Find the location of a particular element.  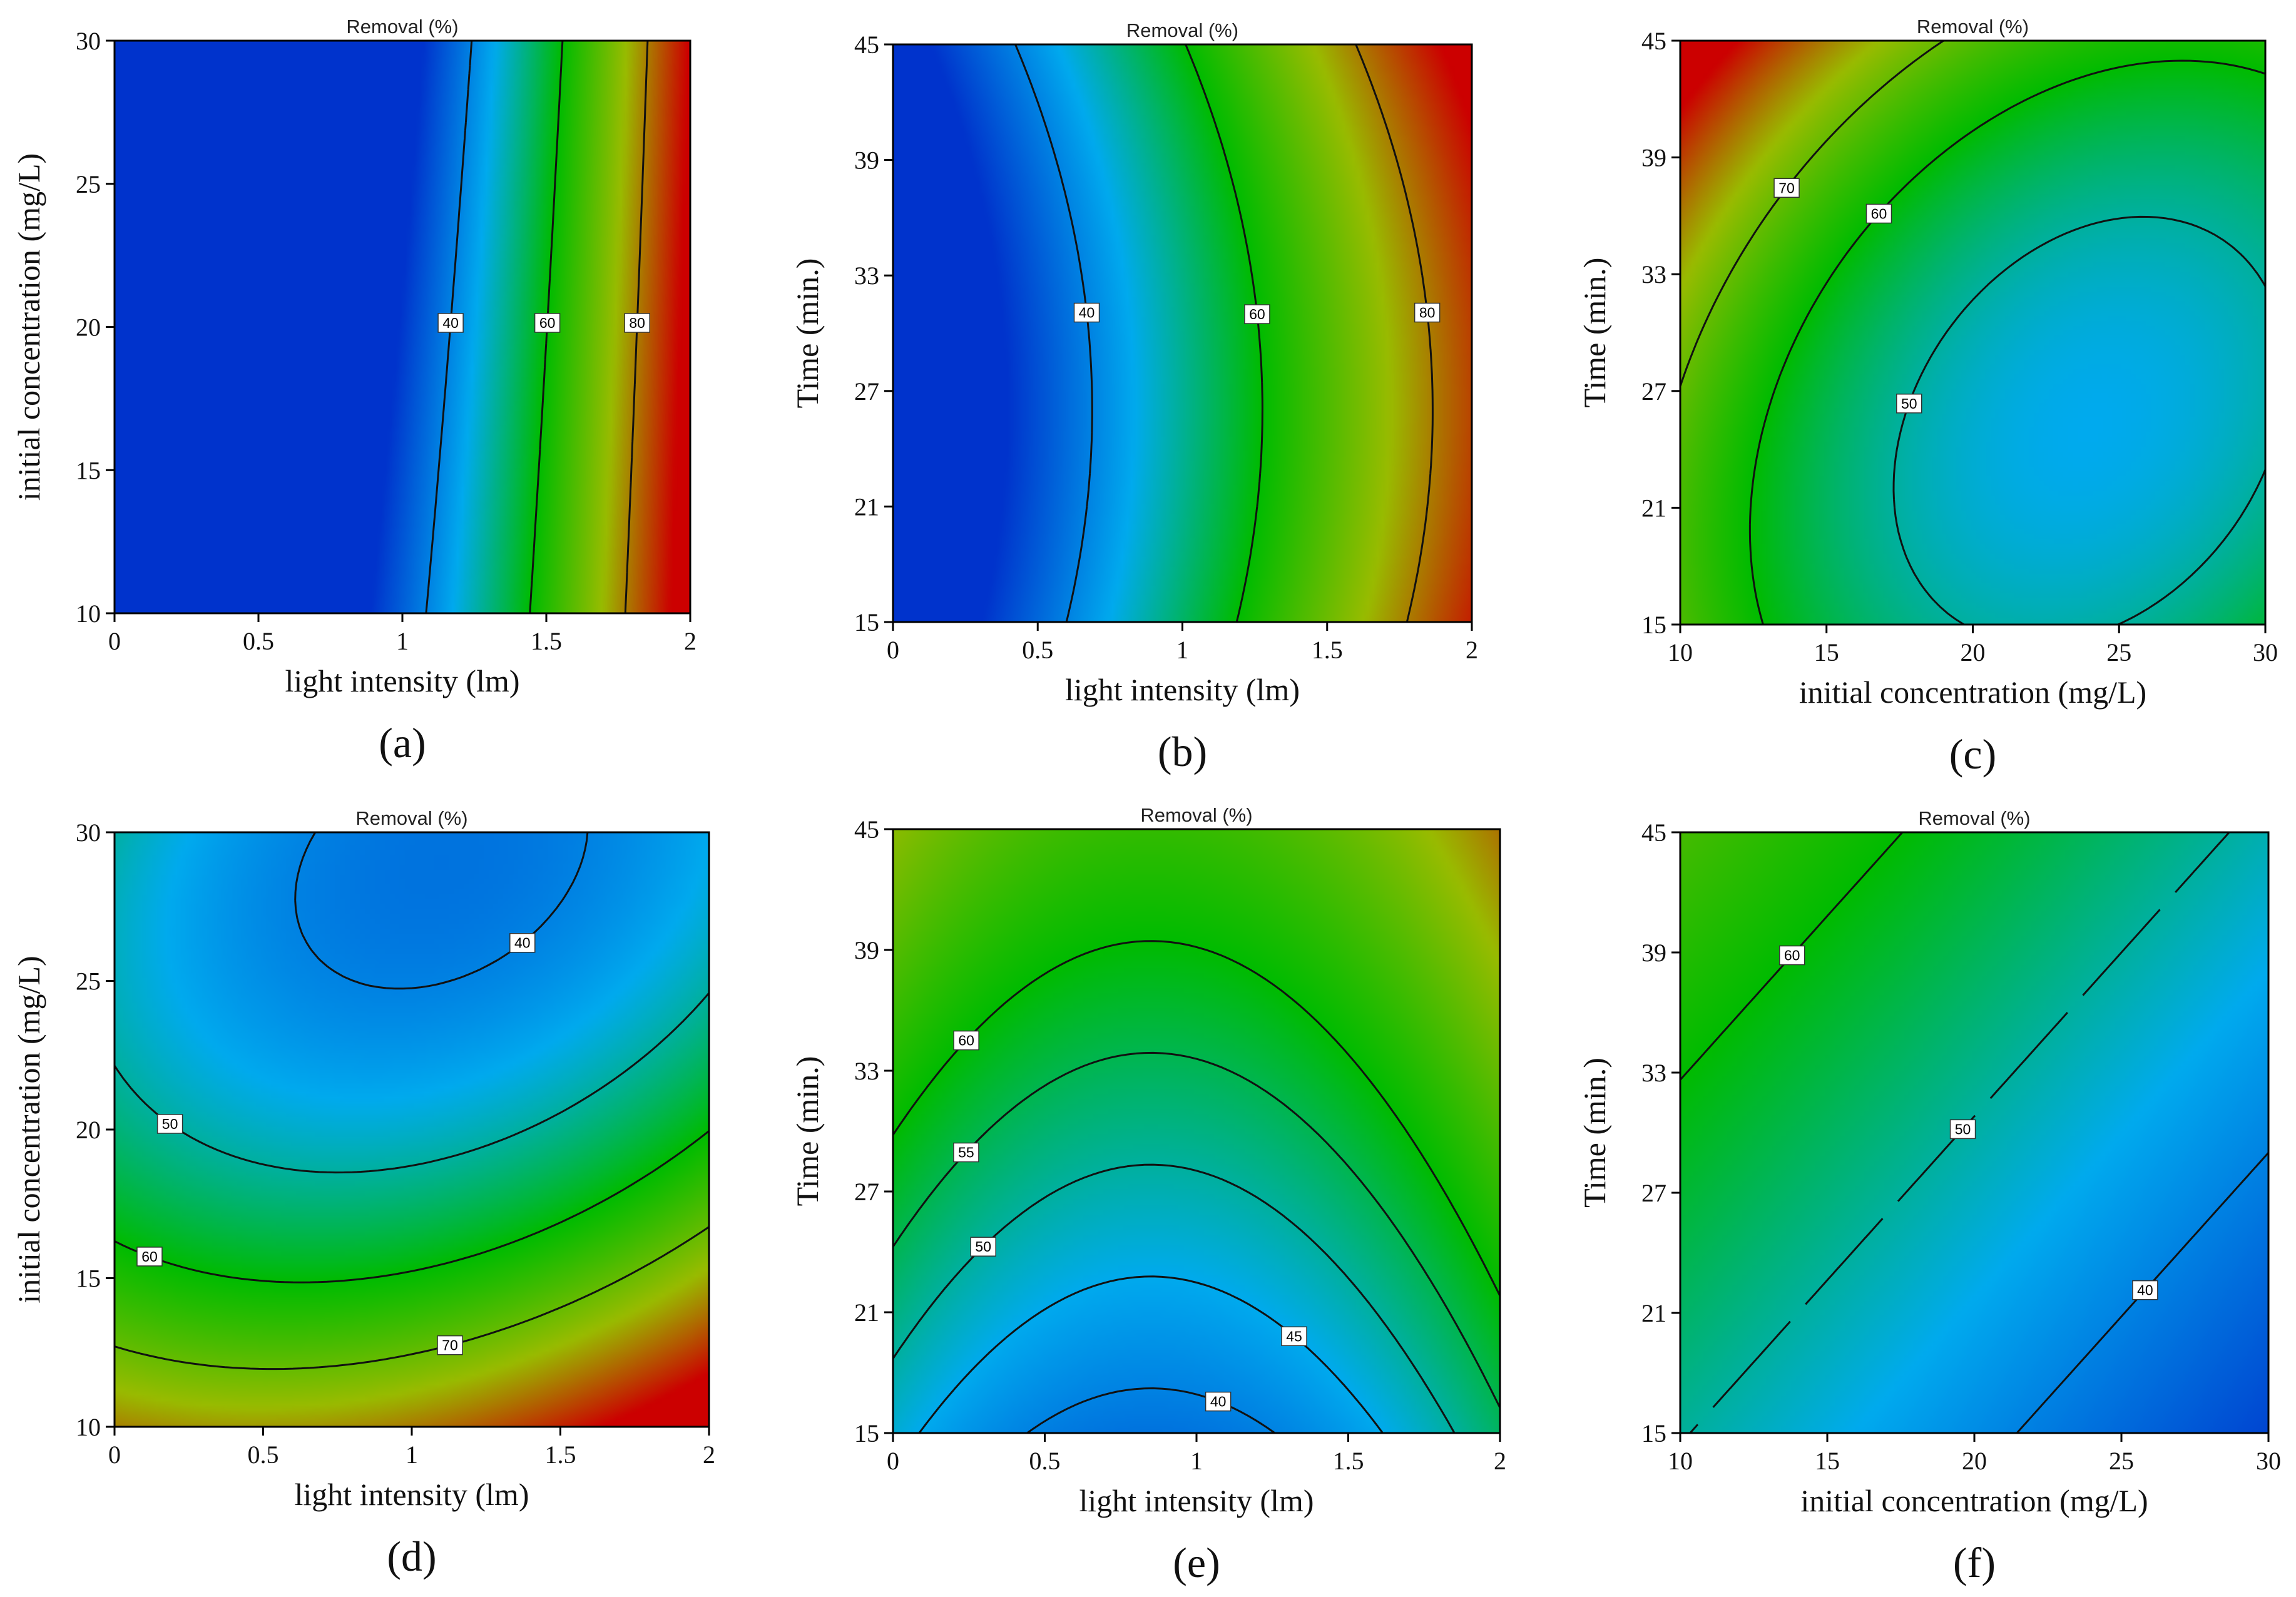

y-axis-label: Time (min.) is located at coordinates (1594, 333).